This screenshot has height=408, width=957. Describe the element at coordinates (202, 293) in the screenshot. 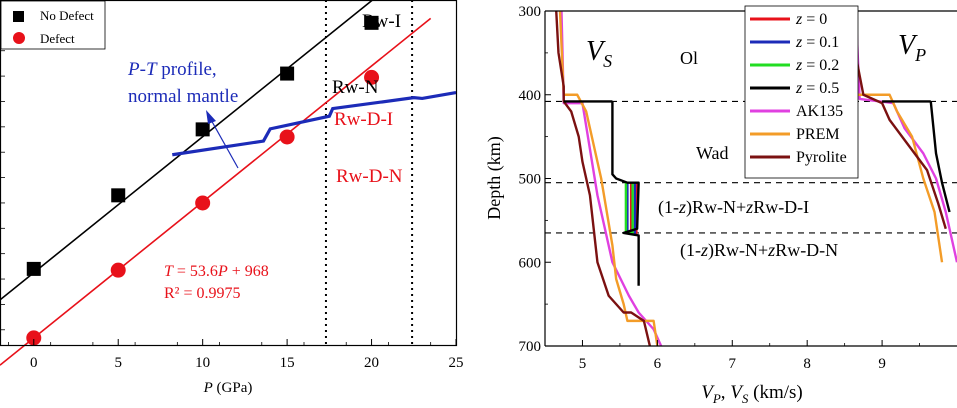

I see `annotation-r-squared: R² = 0.9975` at that location.